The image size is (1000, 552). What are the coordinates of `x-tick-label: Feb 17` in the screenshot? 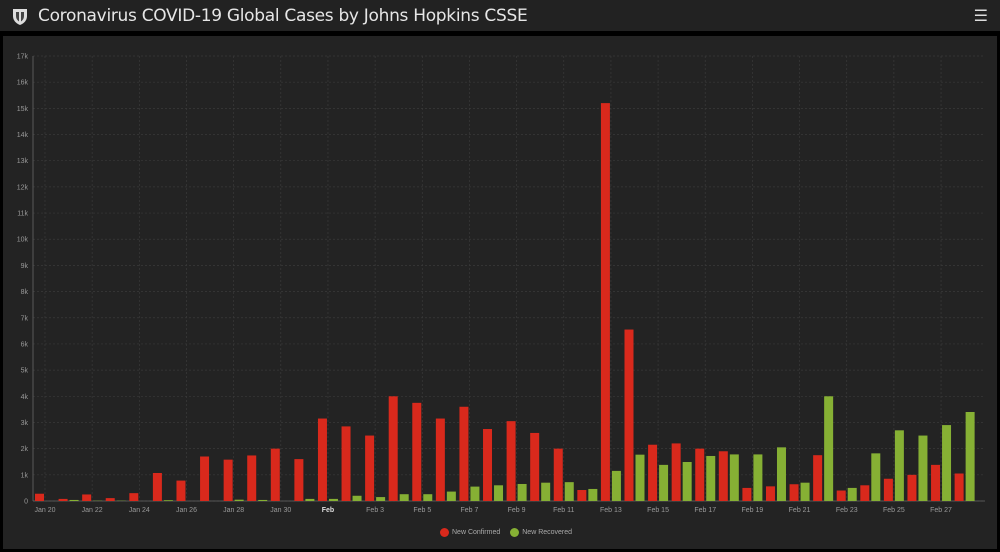 It's located at (705, 510).